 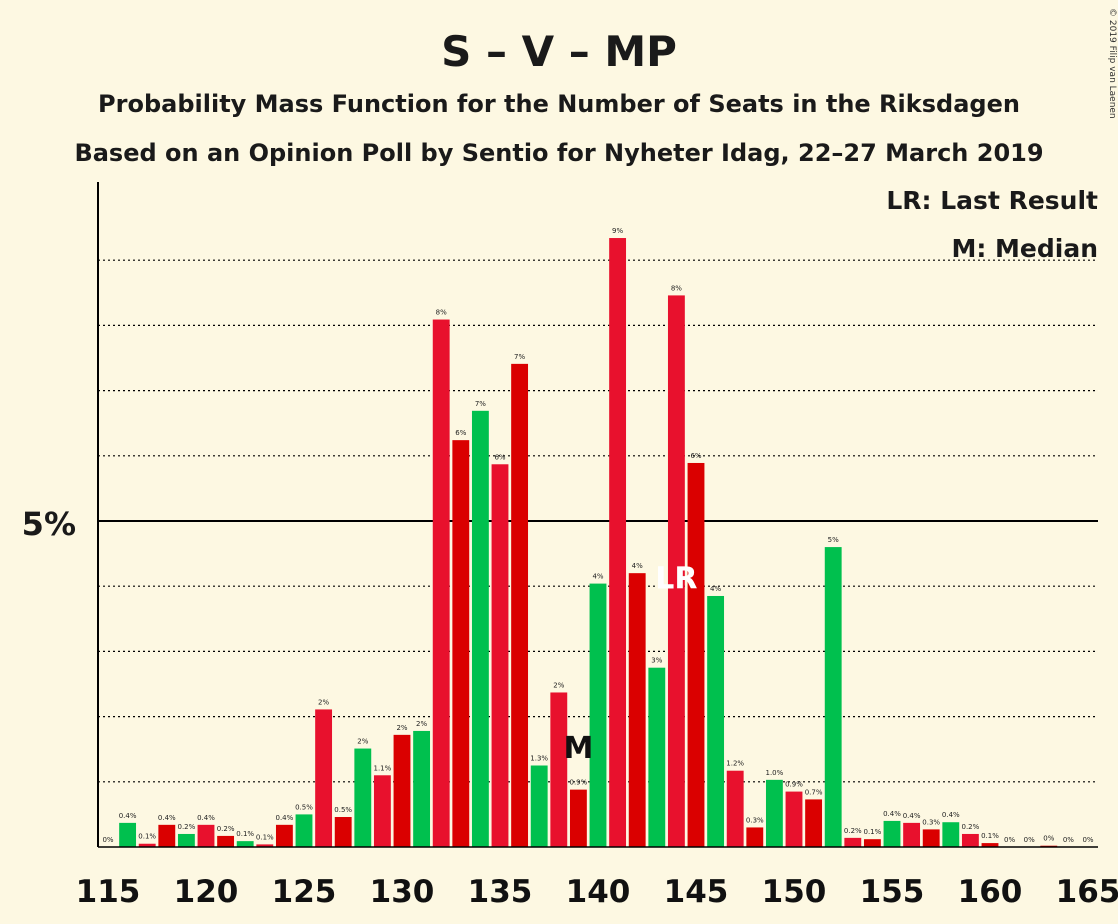 What do you see at coordinates (1112, 63) in the screenshot?
I see `copyright-note: © 2019 Filip van Laenen` at bounding box center [1112, 63].